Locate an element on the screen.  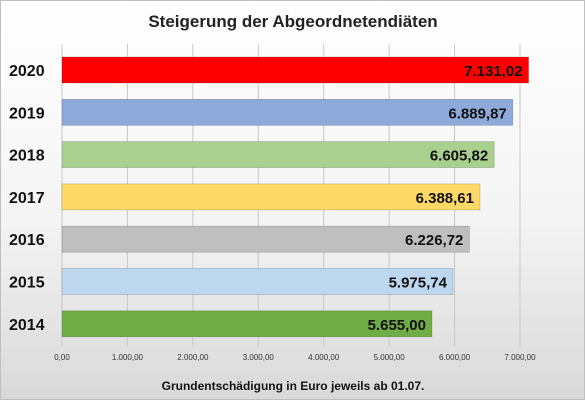
value-label: 6.889,87 is located at coordinates (477, 113).